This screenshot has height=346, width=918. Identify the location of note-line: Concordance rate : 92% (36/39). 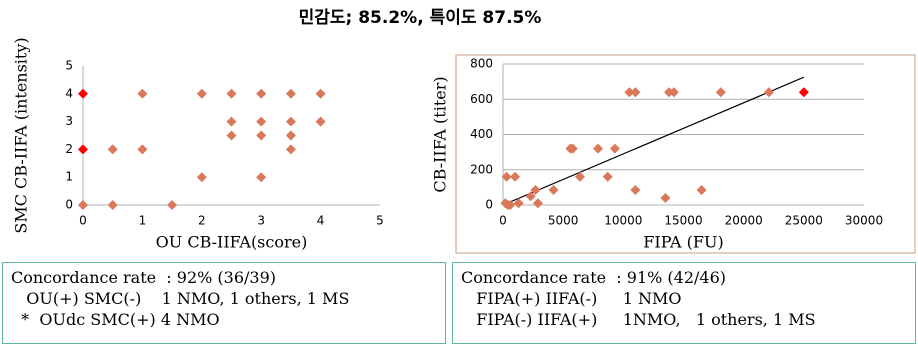
(143, 277).